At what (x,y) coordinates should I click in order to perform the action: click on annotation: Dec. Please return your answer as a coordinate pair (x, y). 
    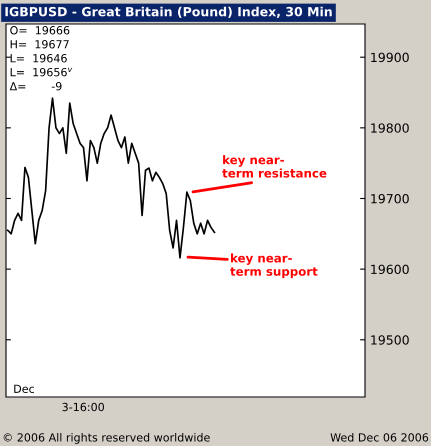
    Looking at the image, I should click on (24, 388).